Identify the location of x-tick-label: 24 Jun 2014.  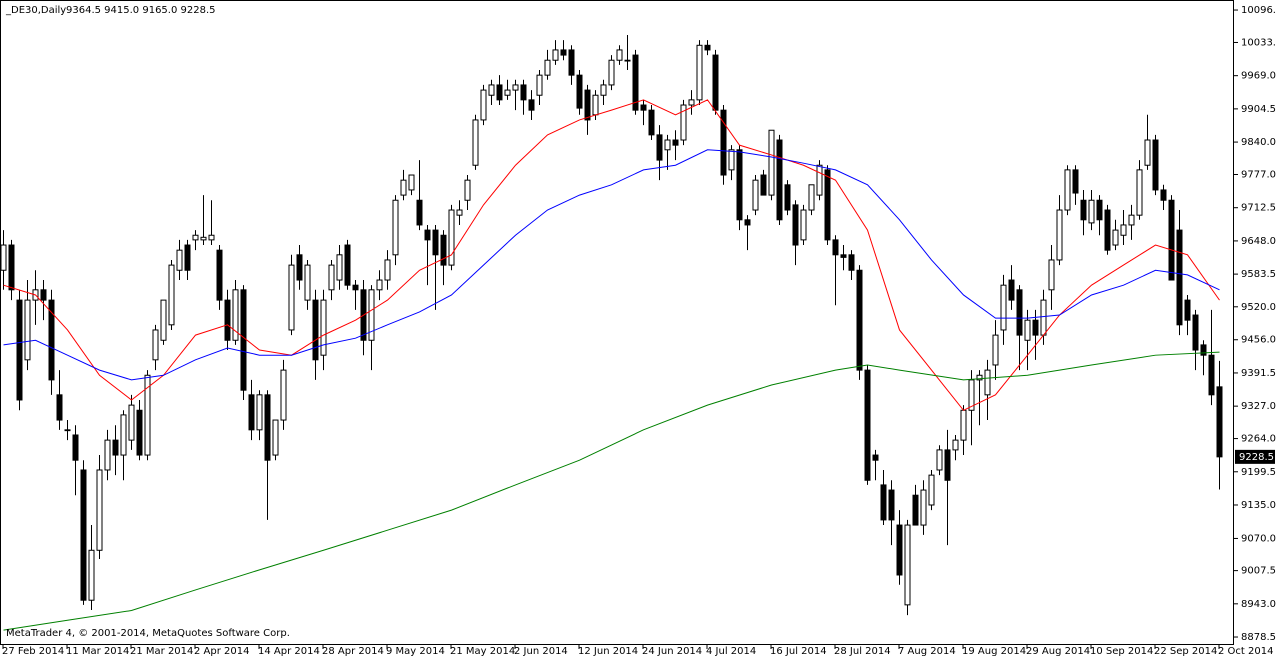
(672, 651).